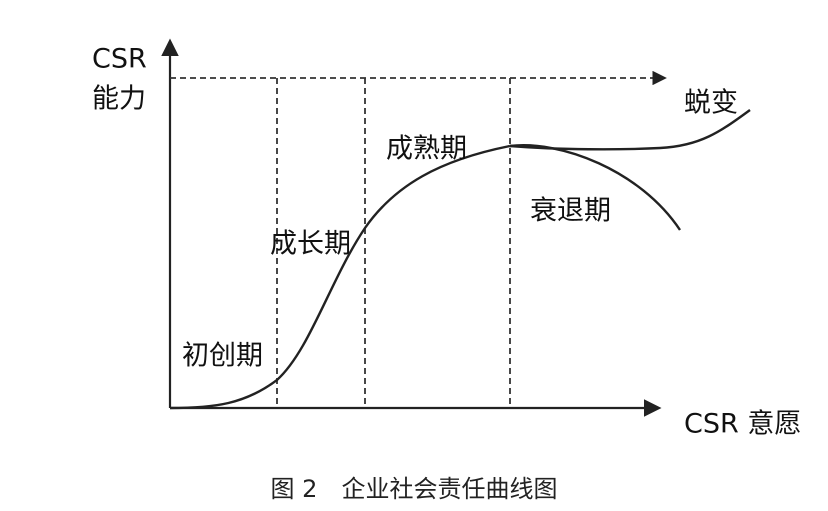  What do you see at coordinates (414, 489) in the screenshot?
I see `caption: 图 2 企业社会责任曲线图` at bounding box center [414, 489].